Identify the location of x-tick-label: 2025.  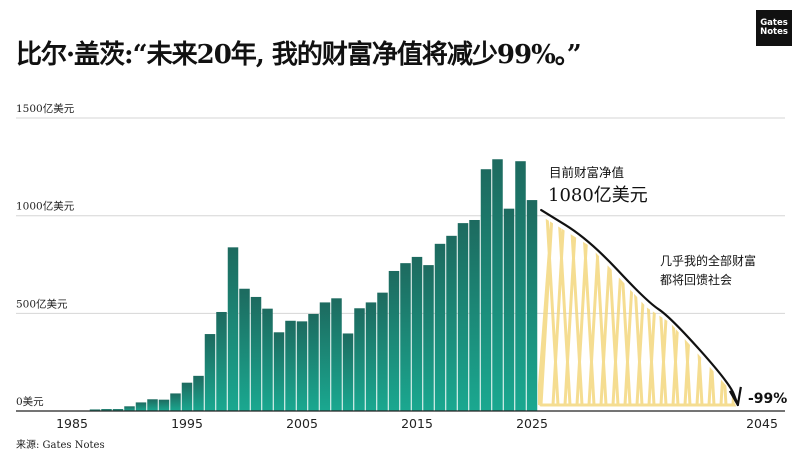
(532, 423).